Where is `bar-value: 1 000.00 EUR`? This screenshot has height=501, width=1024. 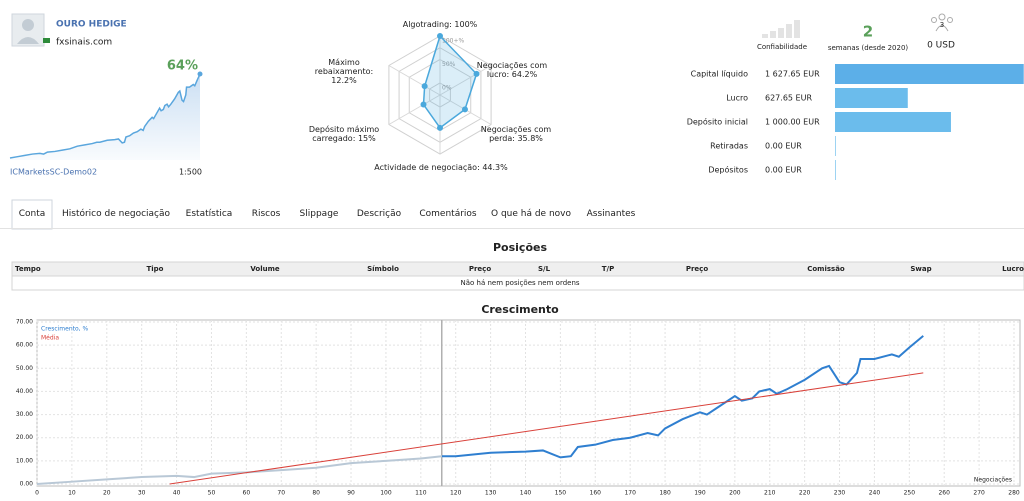 bar-value: 1 000.00 EUR is located at coordinates (792, 122).